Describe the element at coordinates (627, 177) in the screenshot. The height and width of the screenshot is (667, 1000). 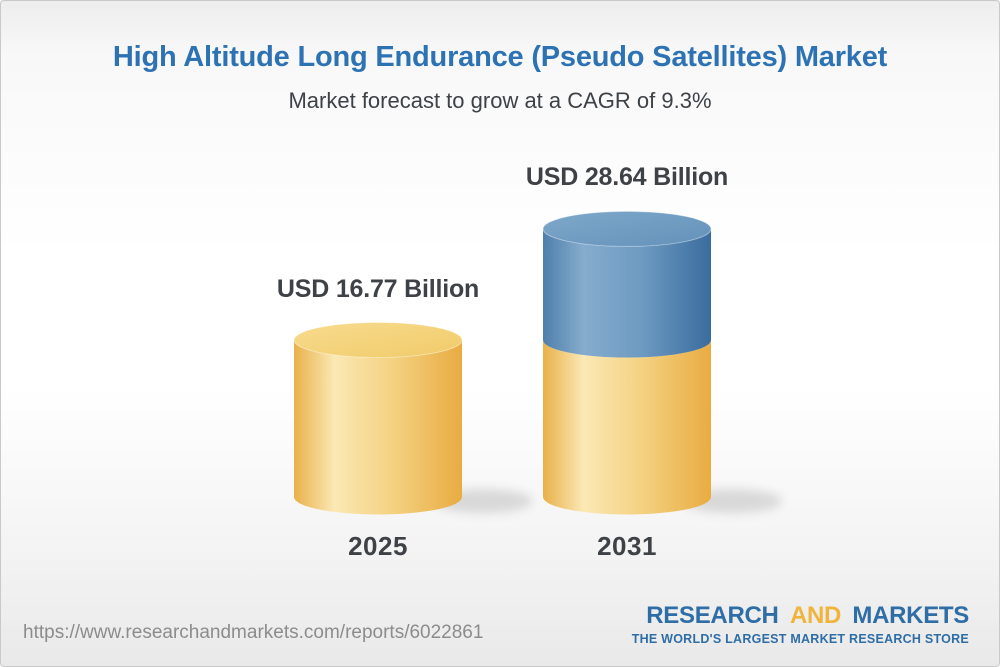
I see `value-label-2031: USD 28.64 Billion` at that location.